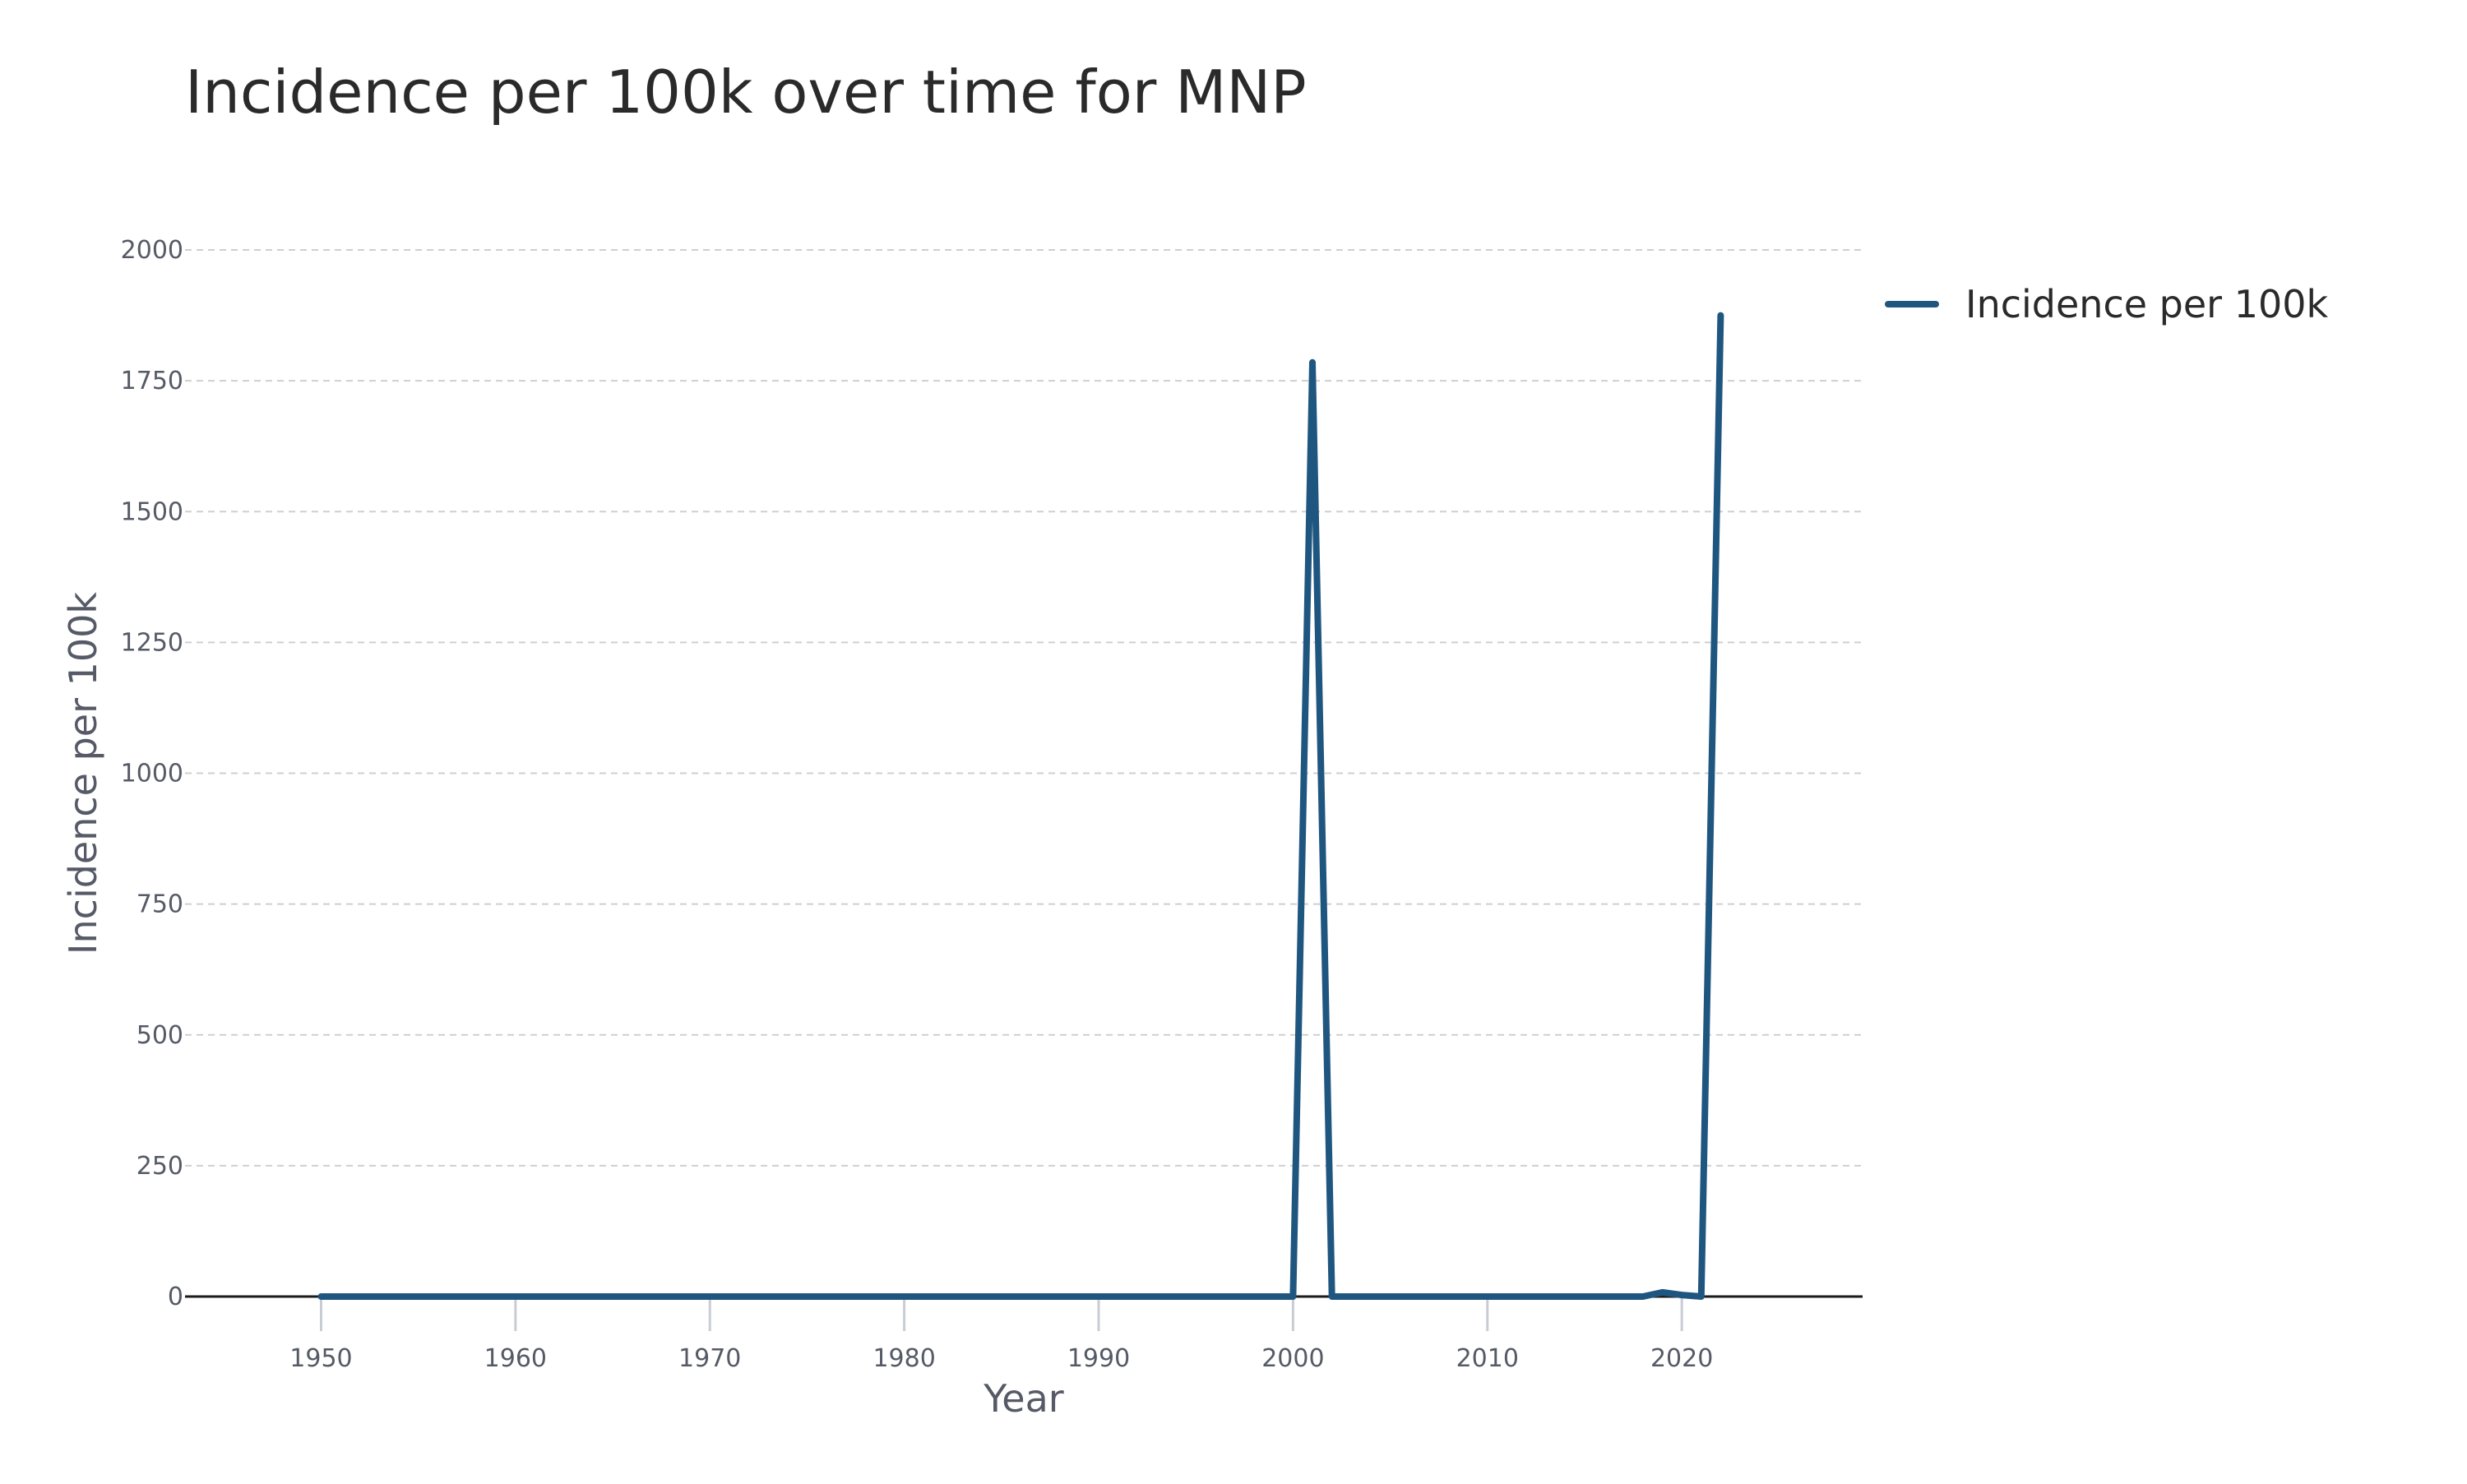  I want to click on y-tick-label: 2000, so click(152, 251).